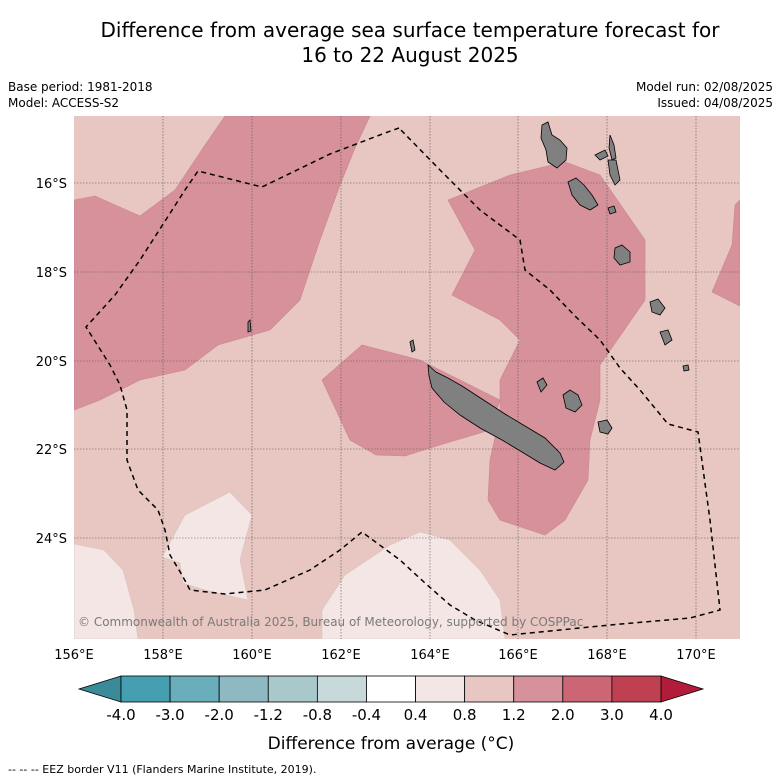 This screenshot has height=781, width=781. Describe the element at coordinates (622, 255) in the screenshot. I see `efate` at that location.